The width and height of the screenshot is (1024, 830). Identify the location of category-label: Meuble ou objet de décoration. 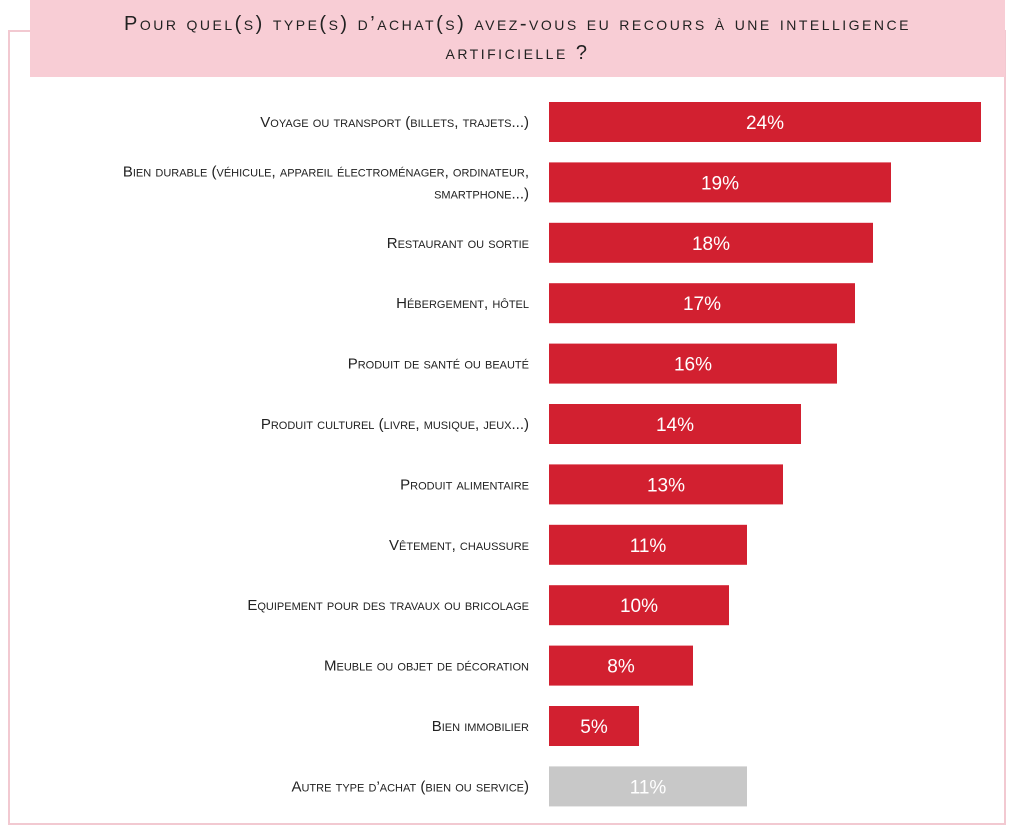
(426, 666).